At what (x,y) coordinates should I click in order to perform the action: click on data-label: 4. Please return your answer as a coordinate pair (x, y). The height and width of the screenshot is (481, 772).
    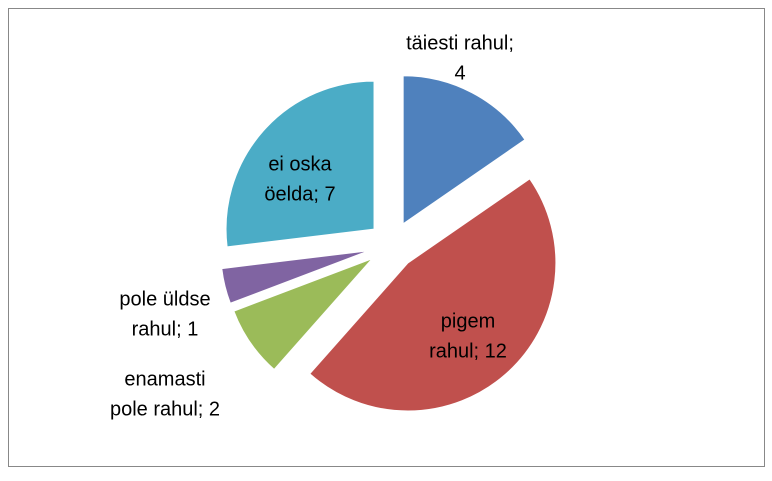
    Looking at the image, I should click on (459, 73).